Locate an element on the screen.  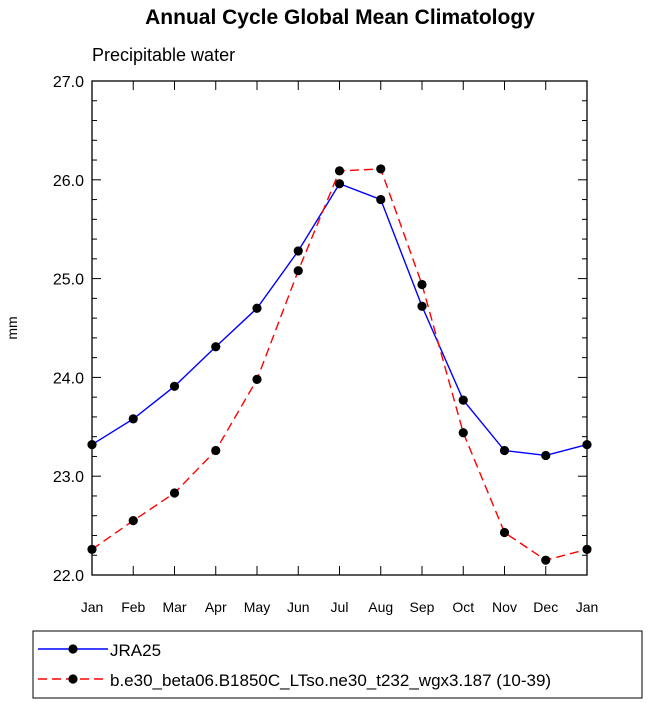
x-tick-label: Apr is located at coordinates (216, 607).